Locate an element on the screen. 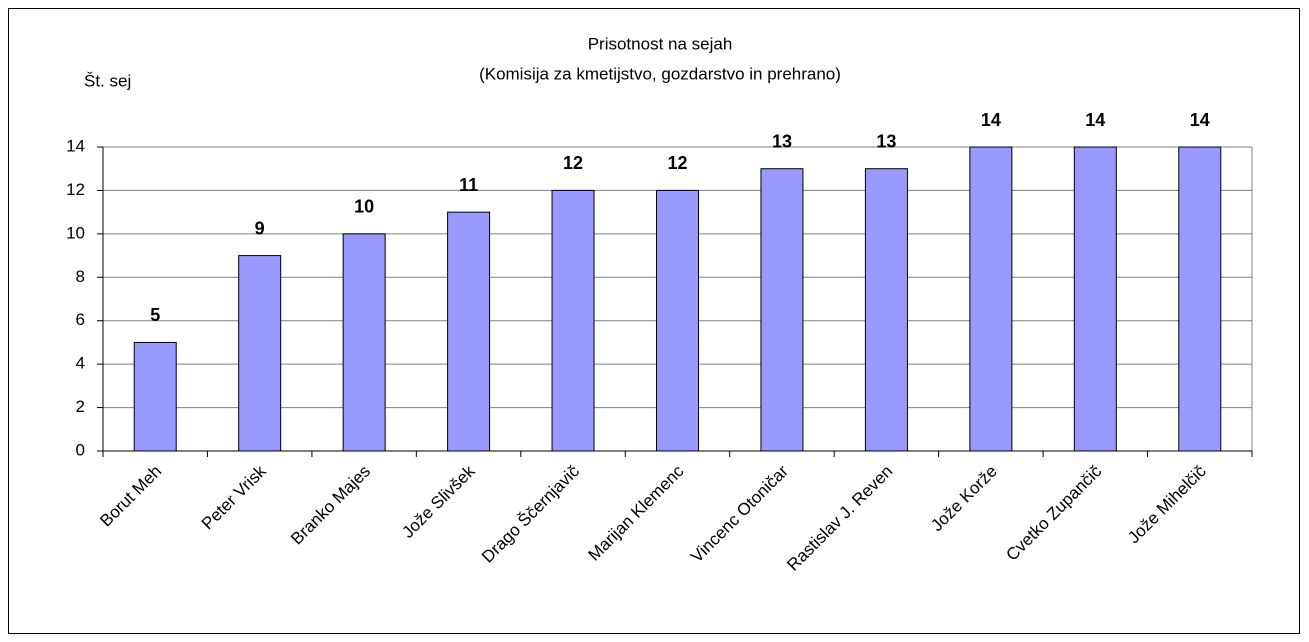 Image resolution: width=1309 pixels, height=642 pixels. data-label: 5 is located at coordinates (155, 315).